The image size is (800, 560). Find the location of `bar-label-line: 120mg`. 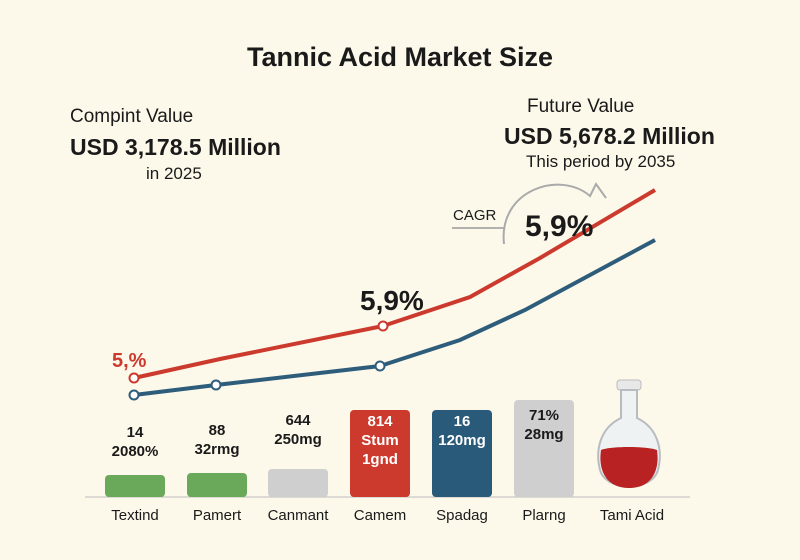

bar-label-line: 120mg is located at coordinates (462, 440).